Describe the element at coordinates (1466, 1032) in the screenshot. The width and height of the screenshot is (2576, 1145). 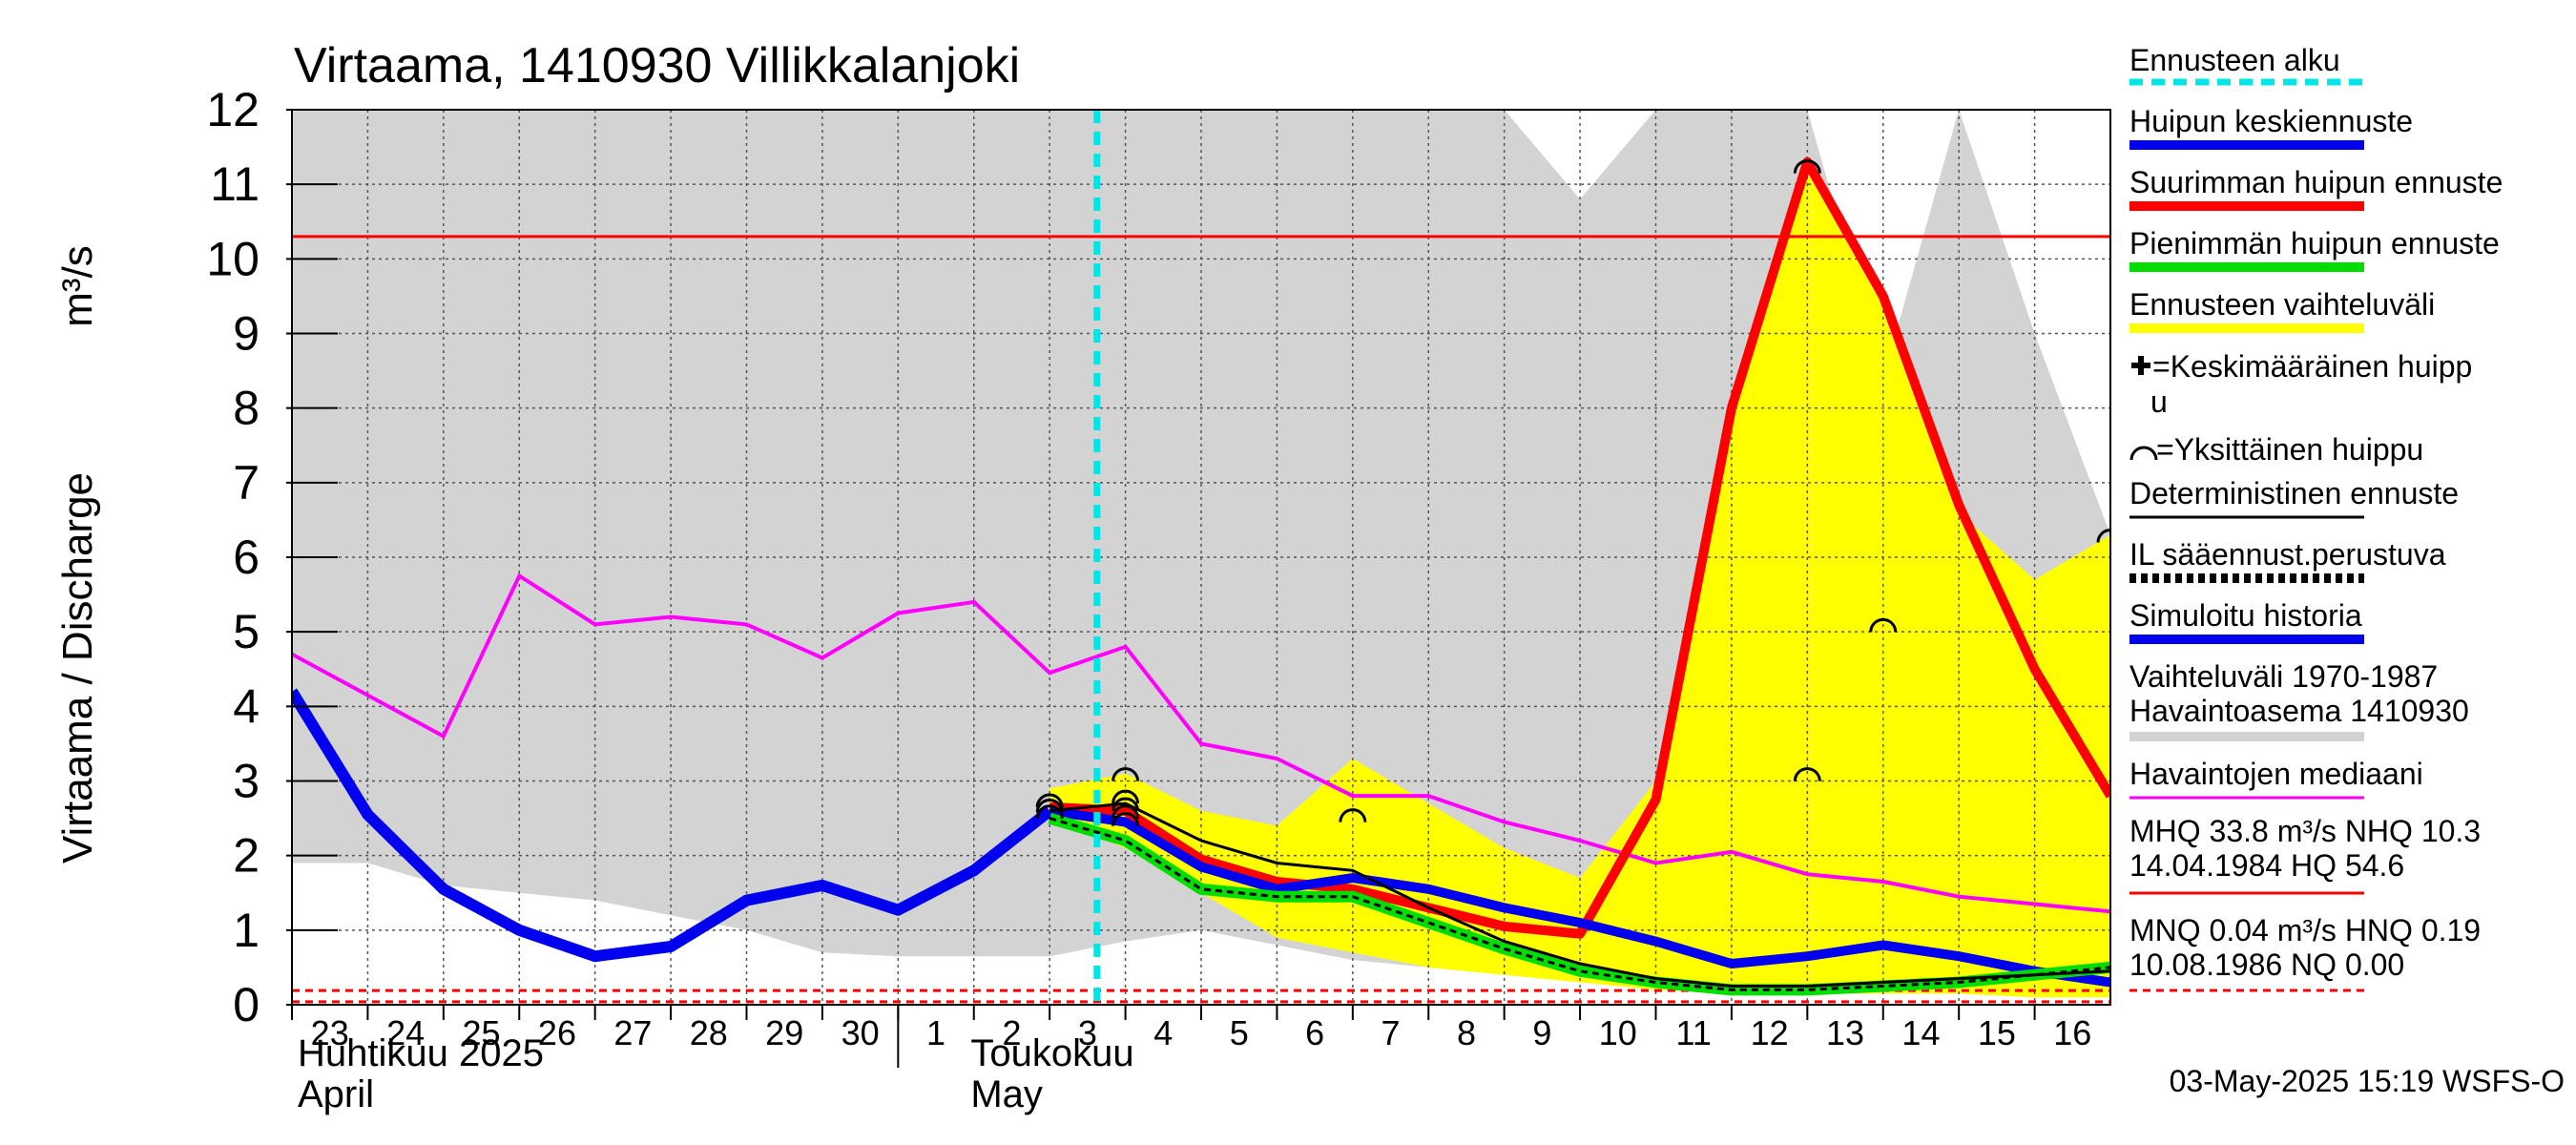
I see `x-tick-label: 8` at that location.